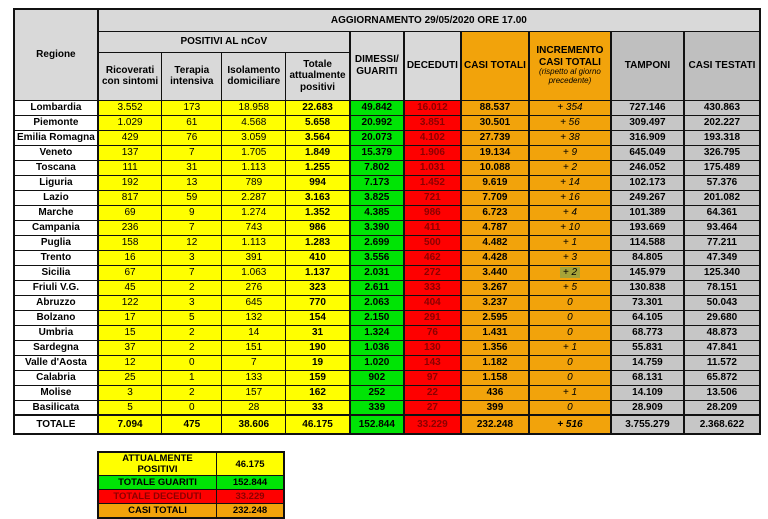 This screenshot has height=519, width=768. I want to click on cell-casi-totali: 88.537, so click(494, 107).